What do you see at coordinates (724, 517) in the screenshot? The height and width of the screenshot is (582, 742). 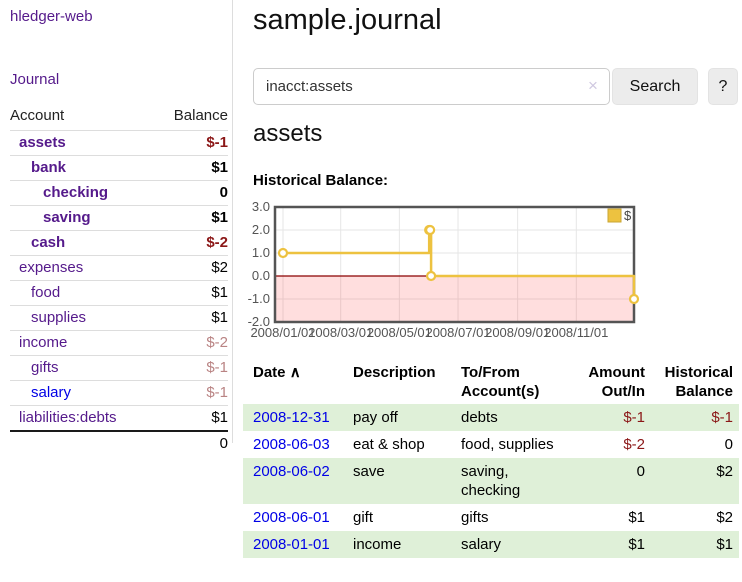 I see `transaction-balance: $2` at bounding box center [724, 517].